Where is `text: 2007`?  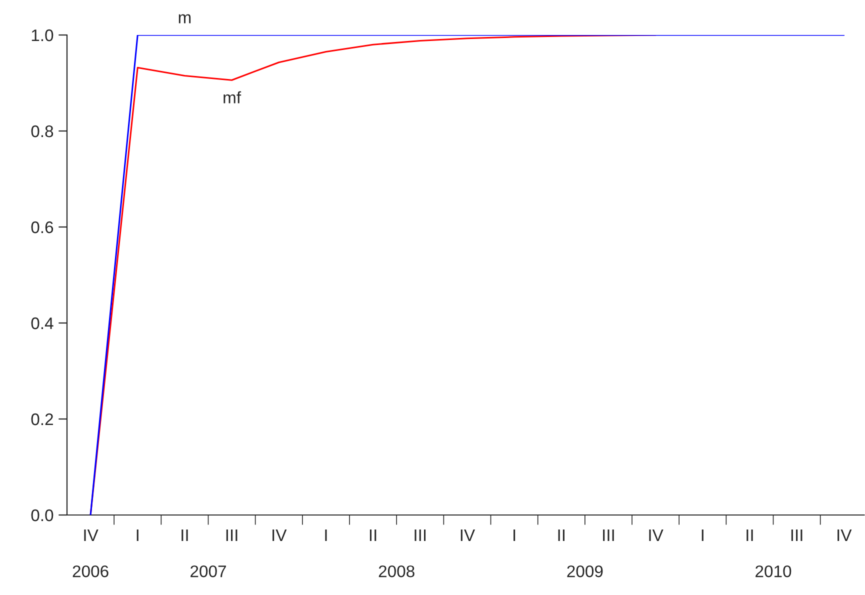 text: 2007 is located at coordinates (208, 571).